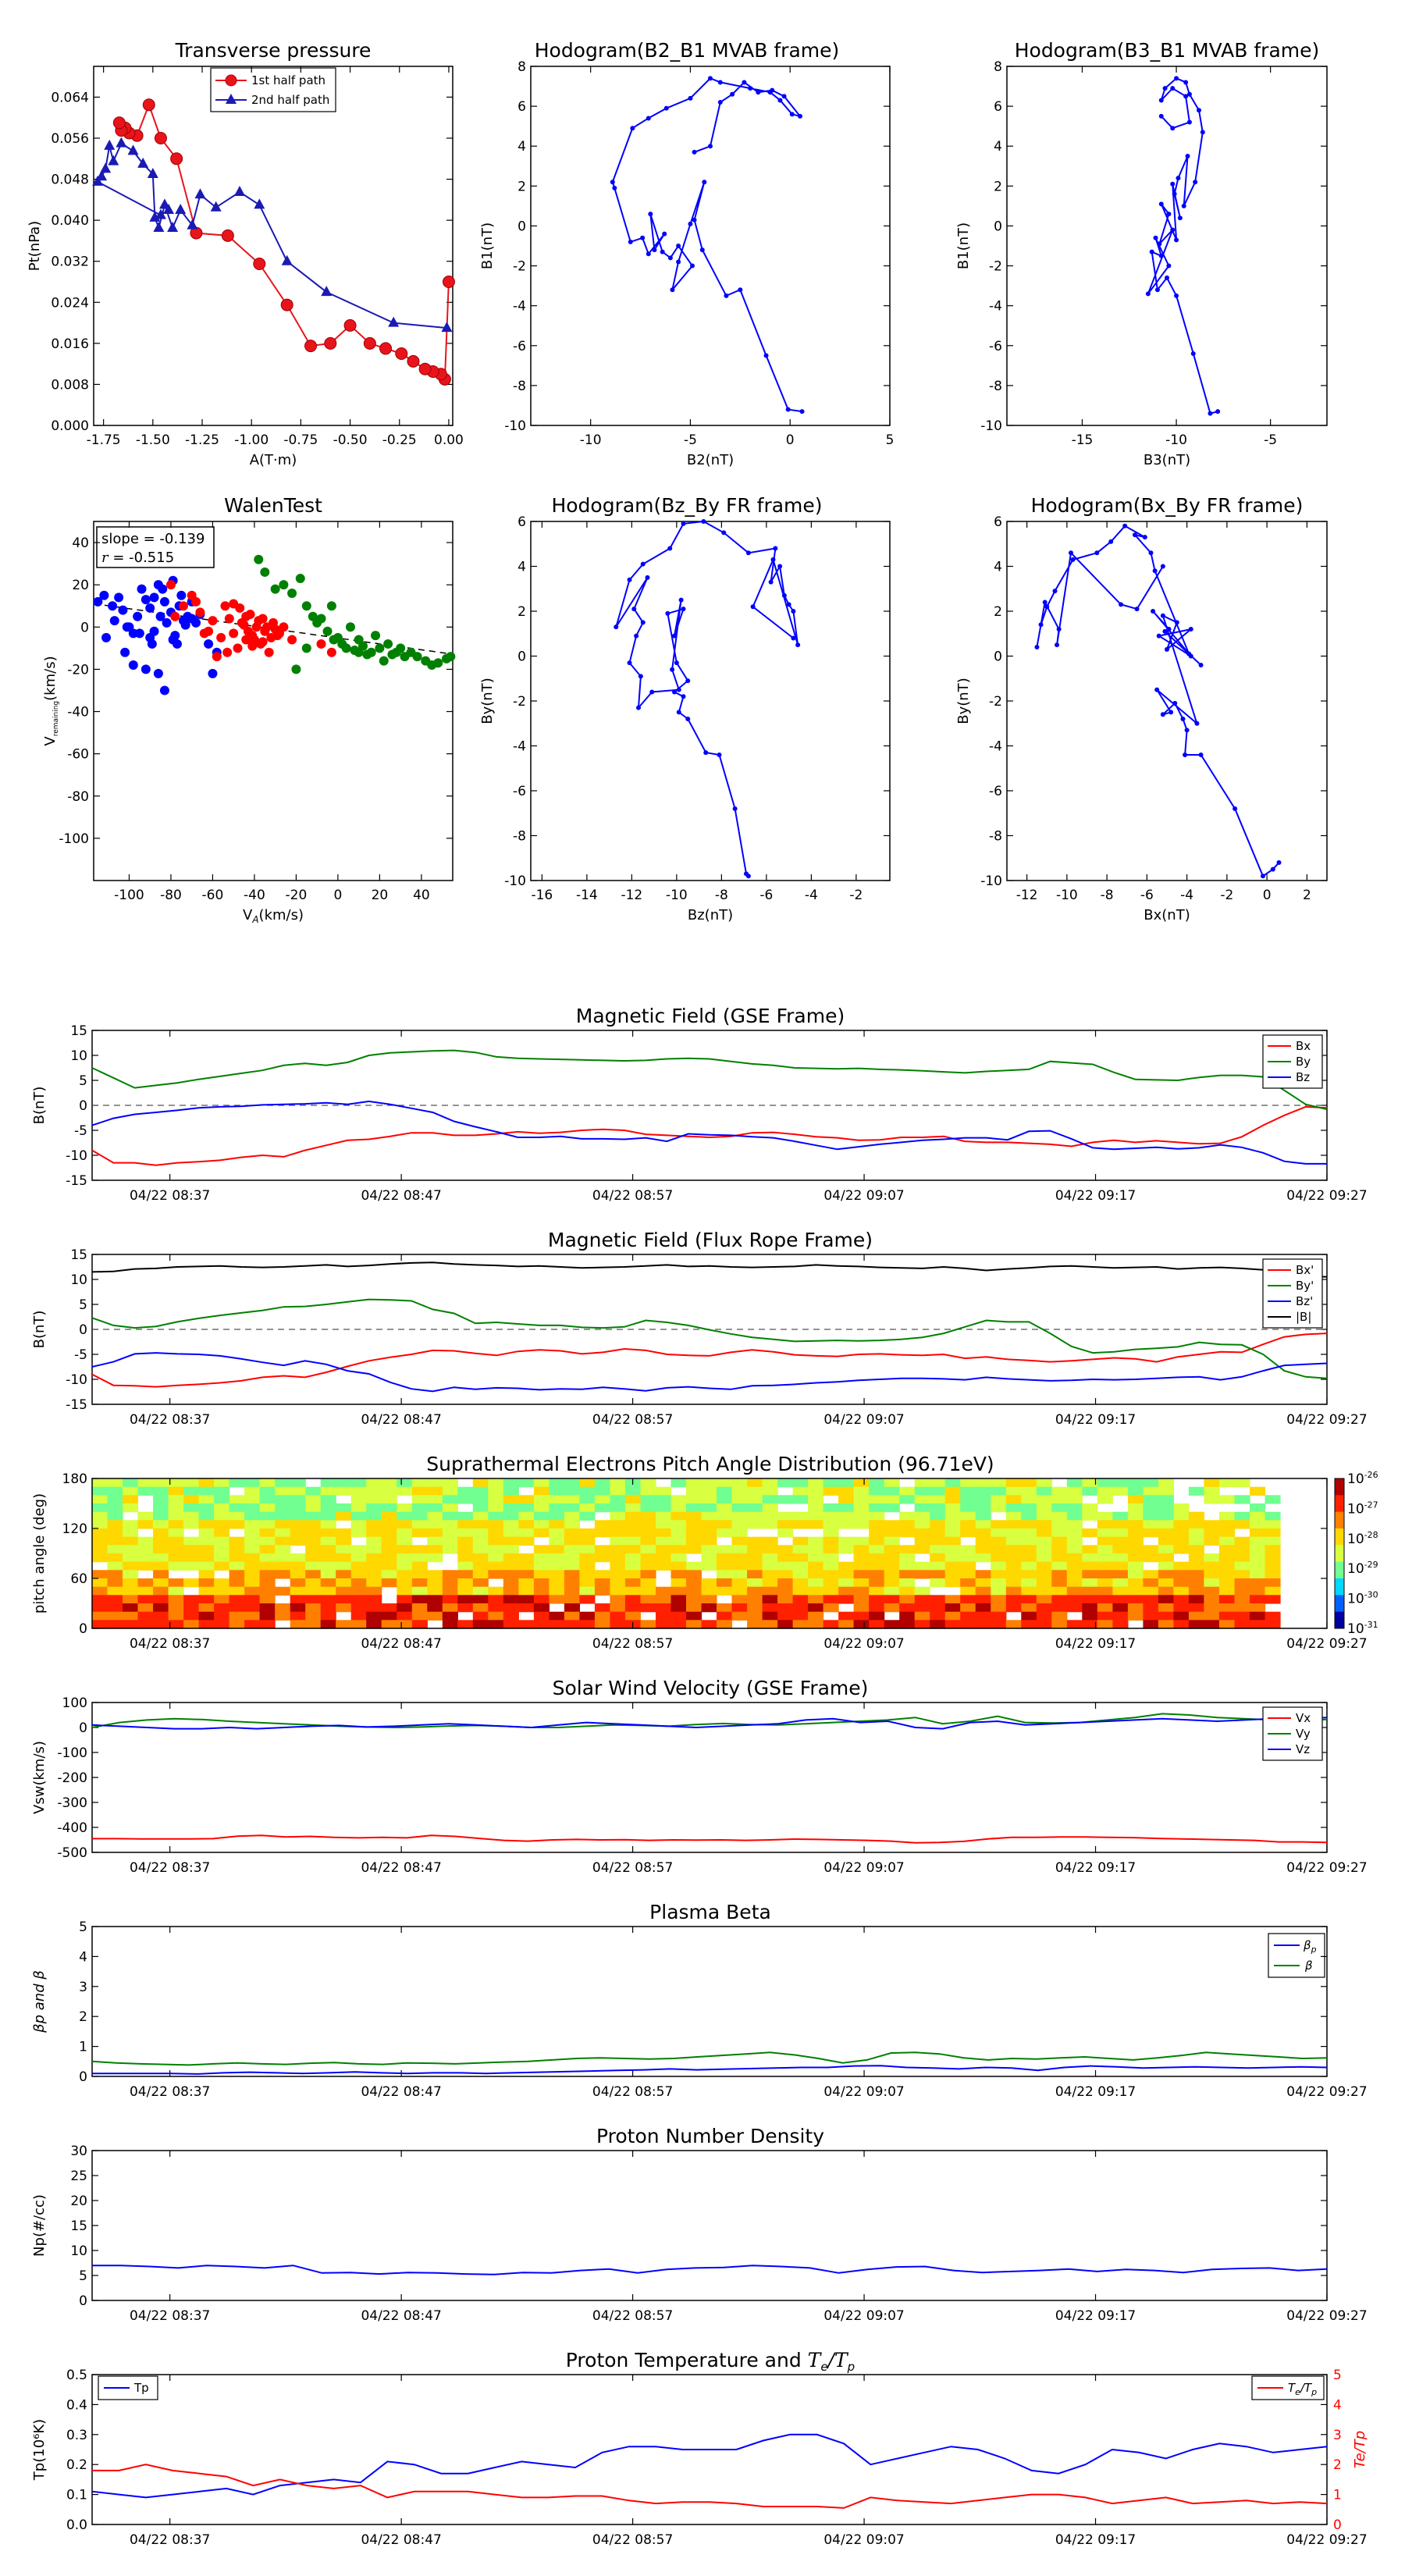 The height and width of the screenshot is (2576, 1405). I want to click on holo2-point, so click(1157, 290).